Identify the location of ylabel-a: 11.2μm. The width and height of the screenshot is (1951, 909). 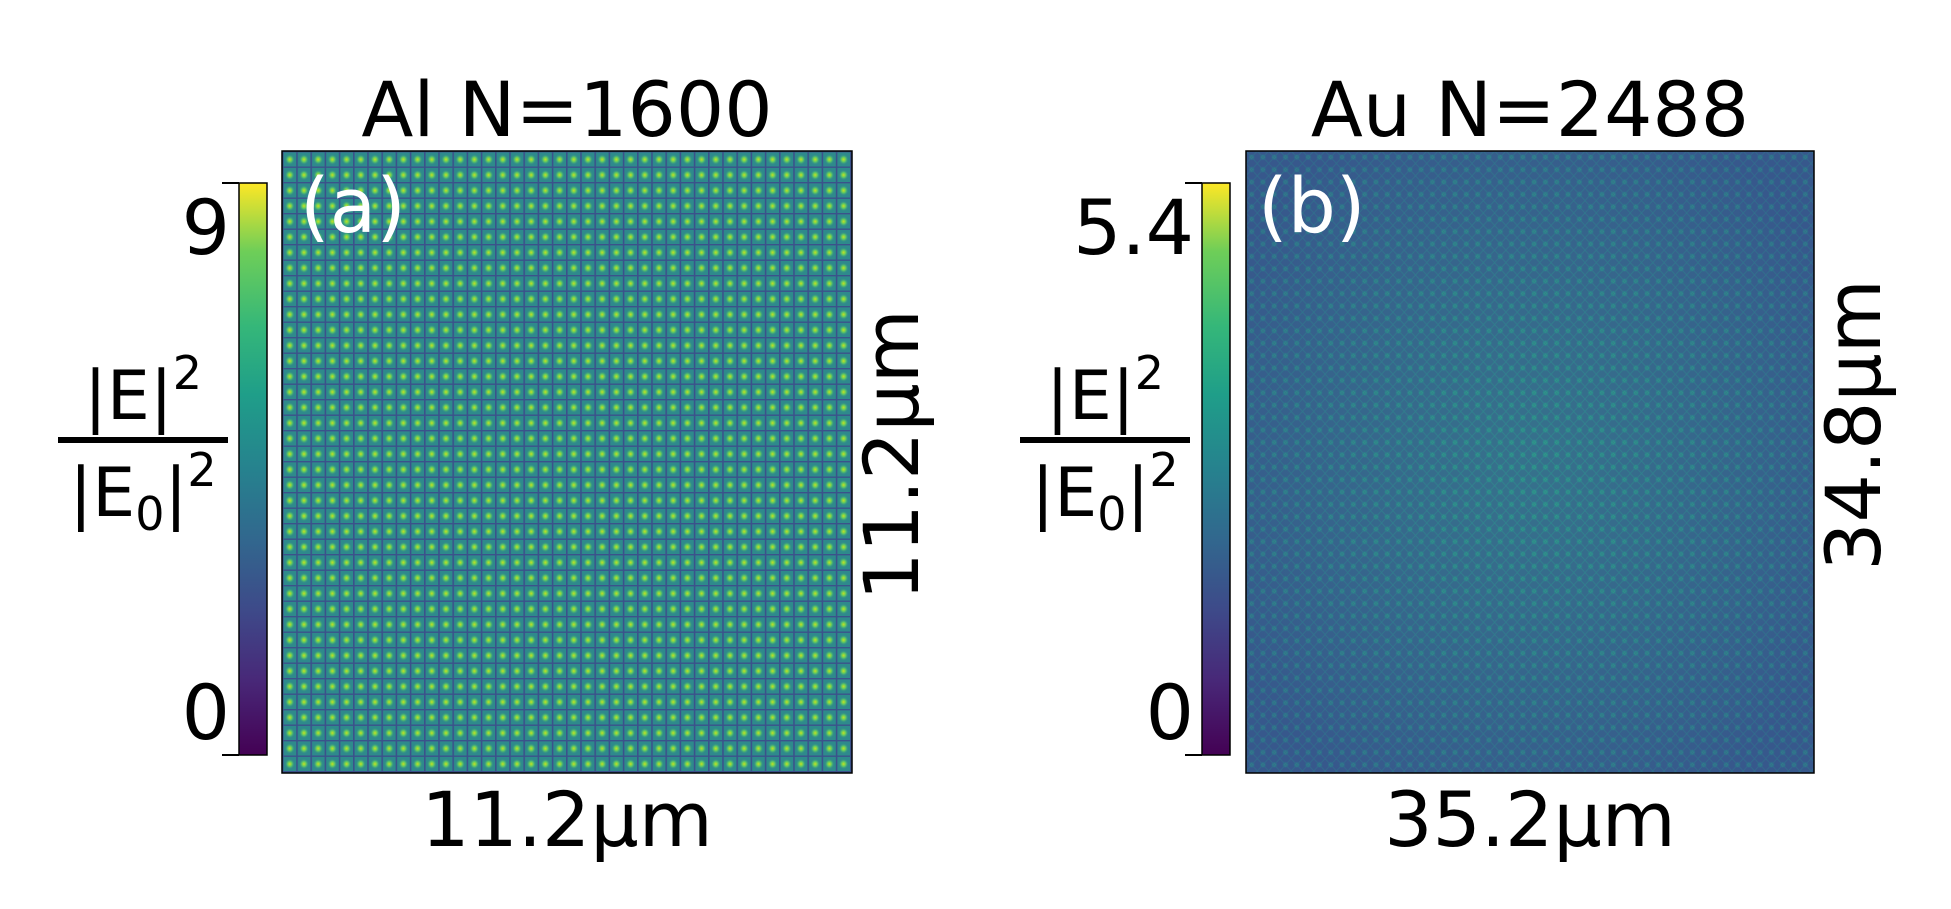
(891, 455).